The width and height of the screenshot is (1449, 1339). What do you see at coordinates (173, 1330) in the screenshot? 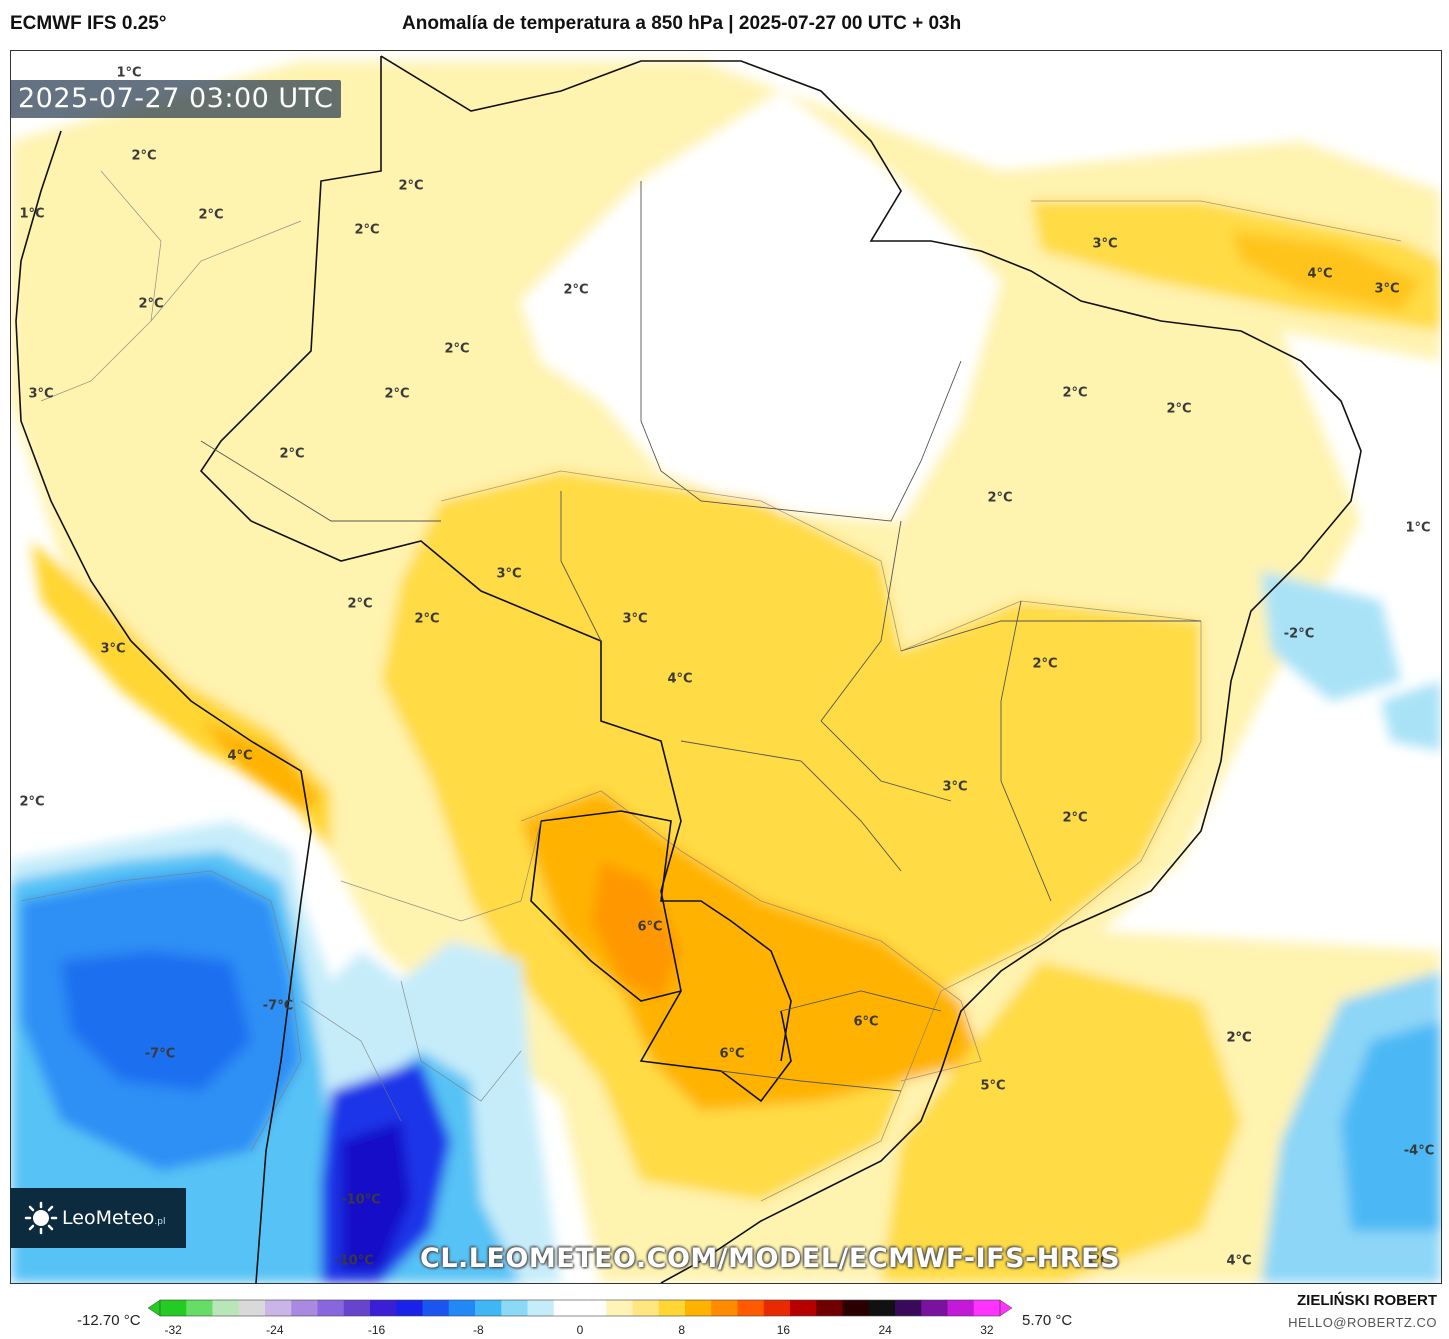
I see `colorbar-tick-label: -32` at bounding box center [173, 1330].